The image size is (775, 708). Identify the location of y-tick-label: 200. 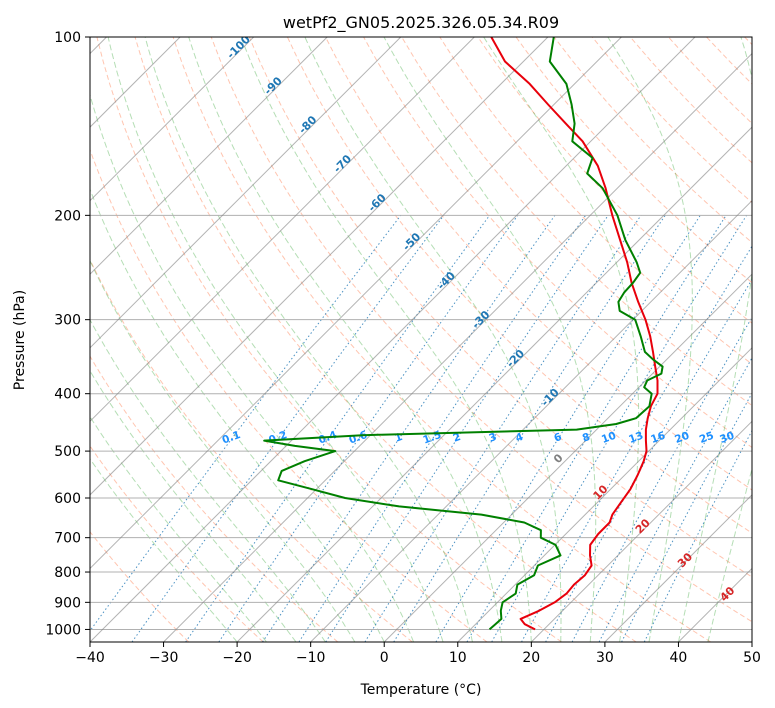
(67, 216).